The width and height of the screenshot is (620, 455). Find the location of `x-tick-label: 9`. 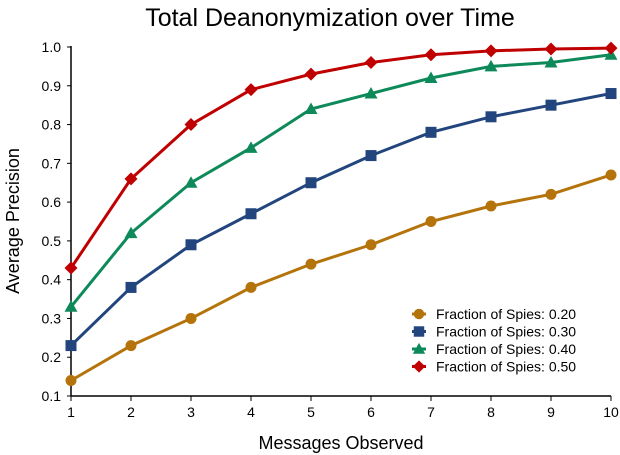

x-tick-label: 9 is located at coordinates (551, 412).